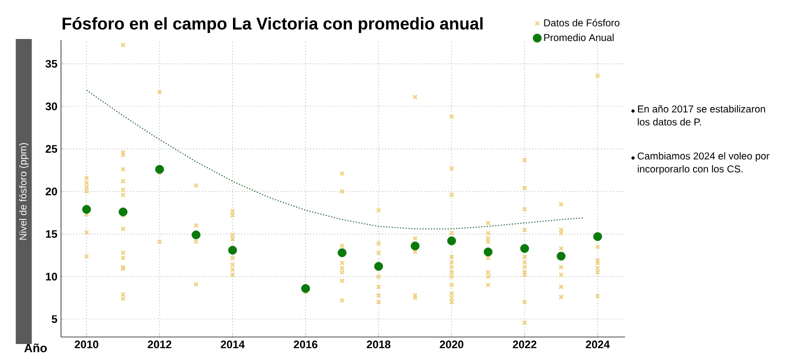 This screenshot has width=790, height=358. What do you see at coordinates (52, 276) in the screenshot?
I see `y-tick-label: 10` at bounding box center [52, 276].